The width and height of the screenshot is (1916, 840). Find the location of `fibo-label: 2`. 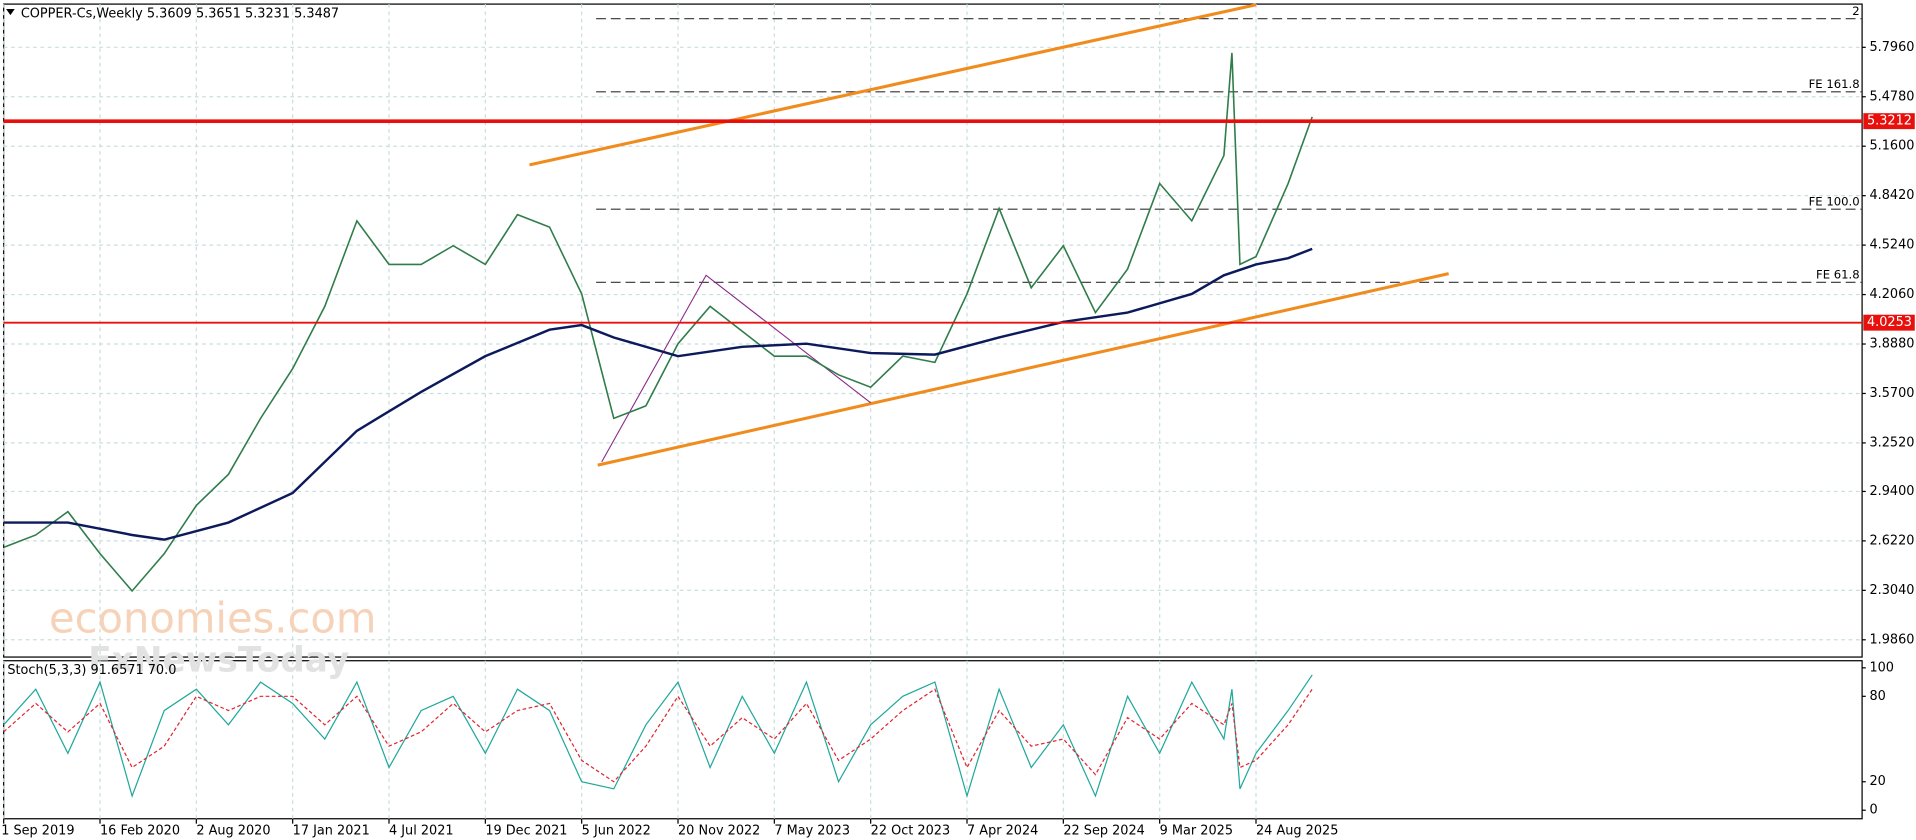

fibo-label: 2 is located at coordinates (1855, 11).